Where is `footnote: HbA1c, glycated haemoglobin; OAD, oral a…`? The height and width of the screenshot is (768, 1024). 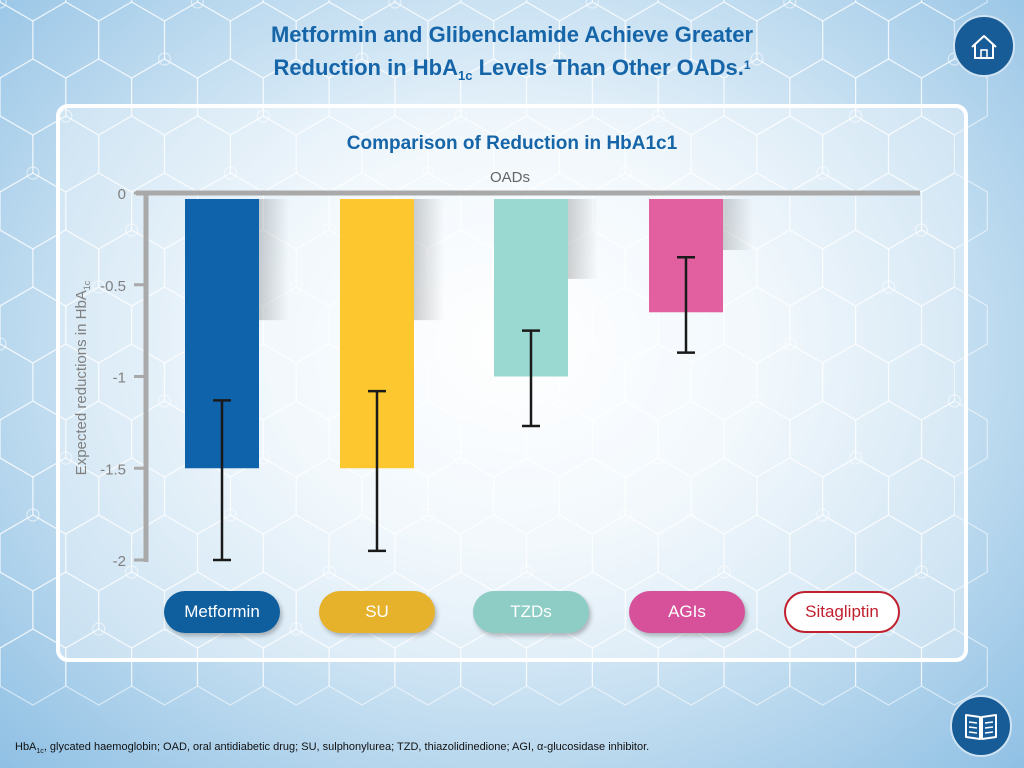
footnote: HbA1c, glycated haemoglobin; OAD, oral a… is located at coordinates (332, 748).